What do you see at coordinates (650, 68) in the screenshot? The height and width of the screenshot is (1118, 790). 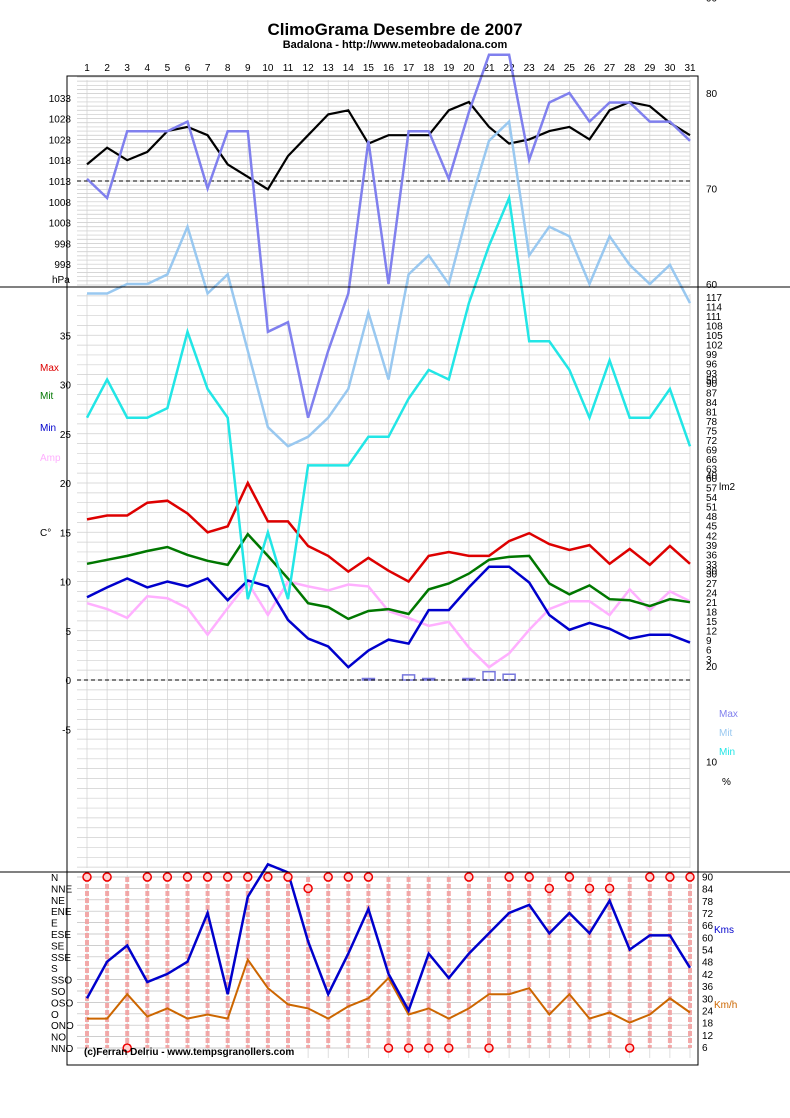 I see `day-tick-label: 29` at bounding box center [650, 68].